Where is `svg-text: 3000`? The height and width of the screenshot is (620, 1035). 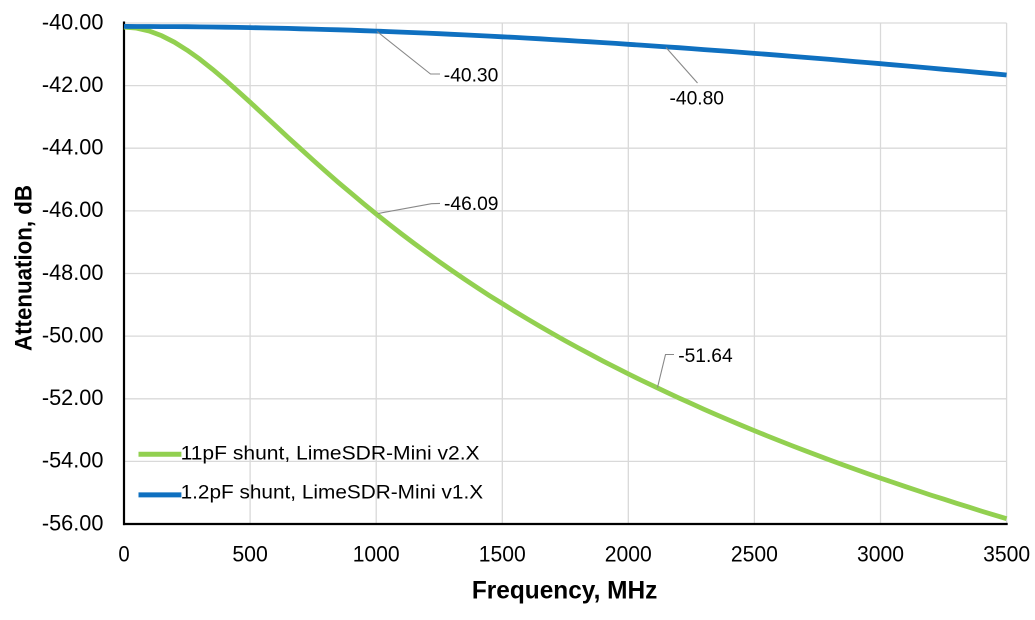 svg-text: 3000 is located at coordinates (880, 554).